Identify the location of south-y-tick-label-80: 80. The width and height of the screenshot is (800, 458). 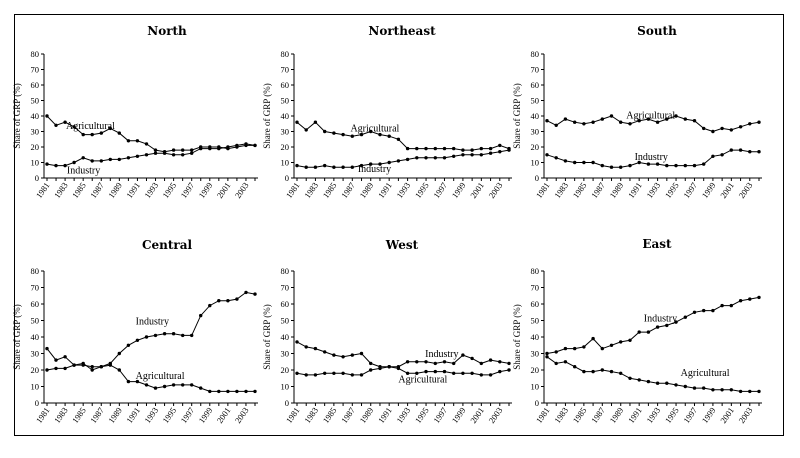
(535, 54).